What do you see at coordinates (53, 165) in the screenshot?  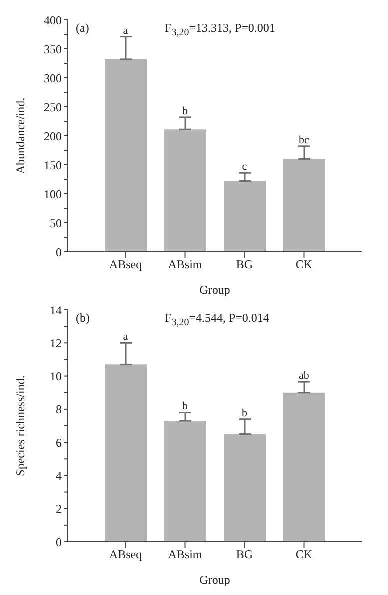 I see `y-tick-label: 150` at bounding box center [53, 165].